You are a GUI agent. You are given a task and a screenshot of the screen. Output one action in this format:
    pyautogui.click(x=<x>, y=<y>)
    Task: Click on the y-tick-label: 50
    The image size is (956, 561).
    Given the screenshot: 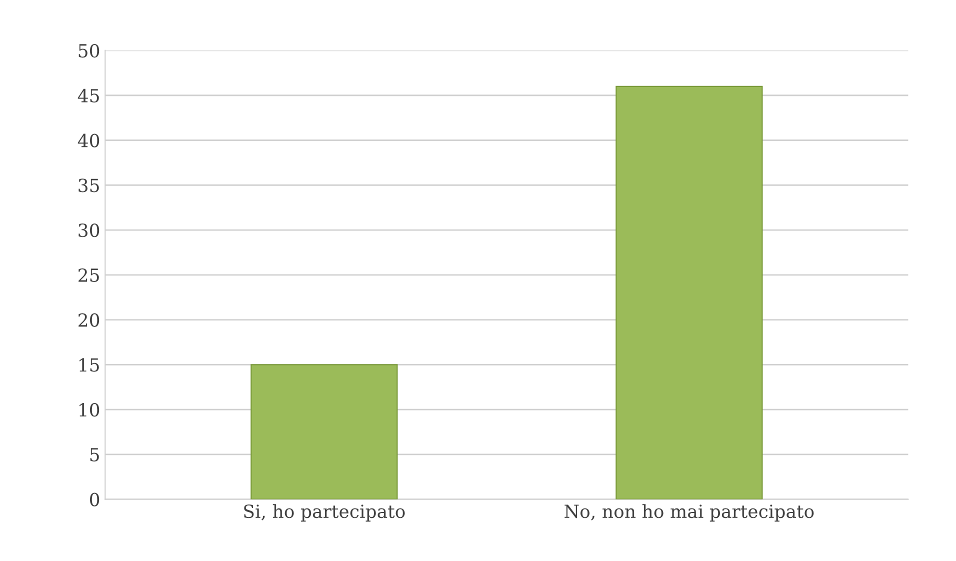 What is the action you would take?
    pyautogui.click(x=89, y=51)
    